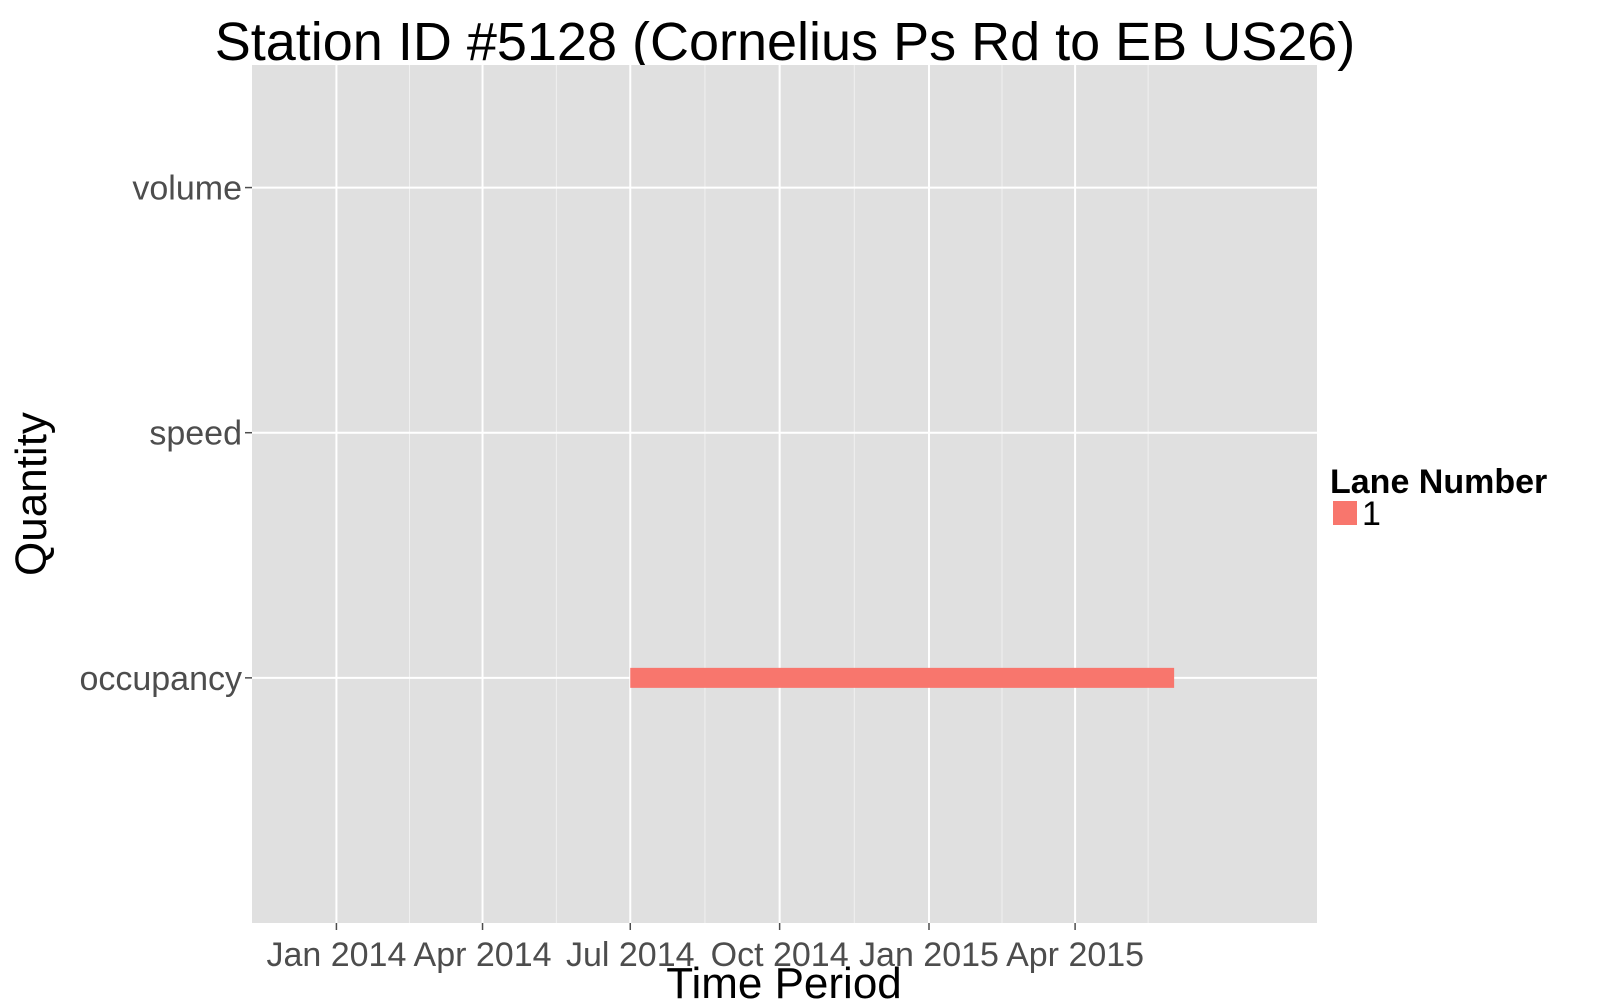 Image resolution: width=1600 pixels, height=1000 pixels. I want to click on y-tick-label-occupancy: occupancy, so click(160, 679).